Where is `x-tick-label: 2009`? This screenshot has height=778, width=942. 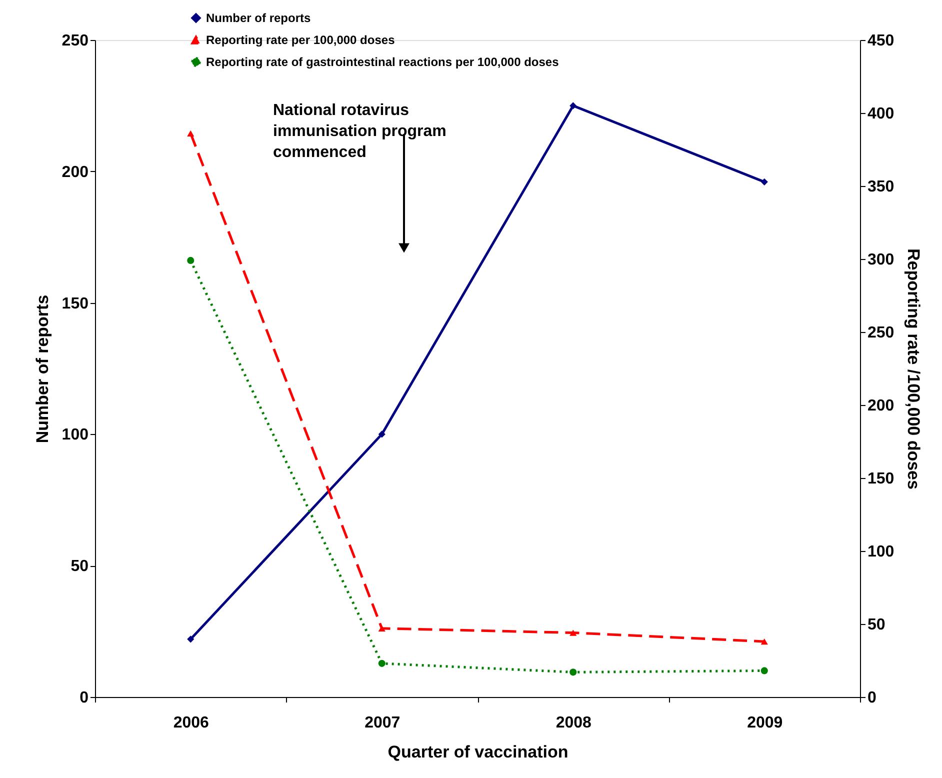 x-tick-label: 2009 is located at coordinates (765, 723).